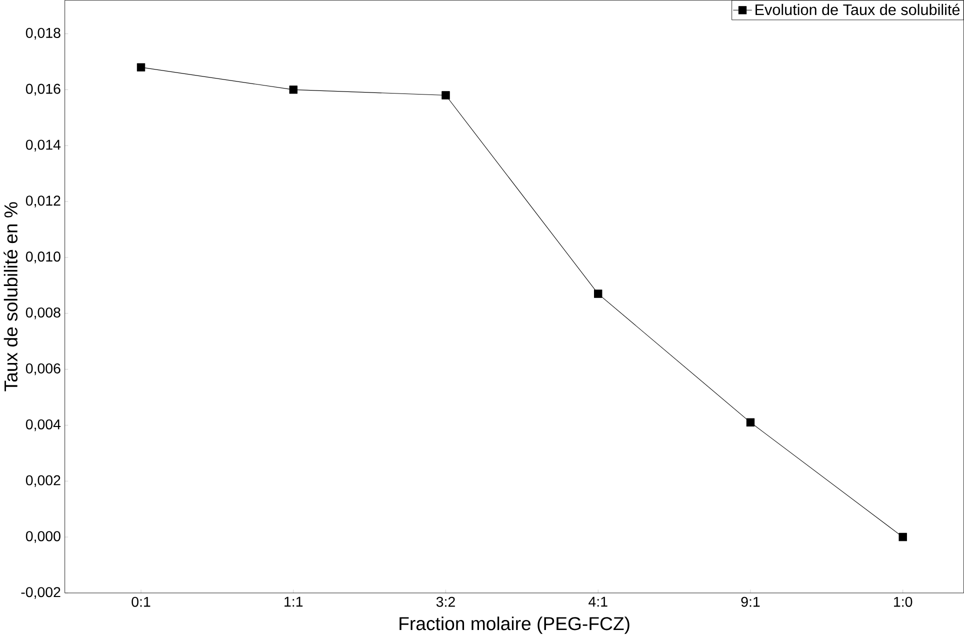  I want to click on y-tick-label: 0,006, so click(43, 370).